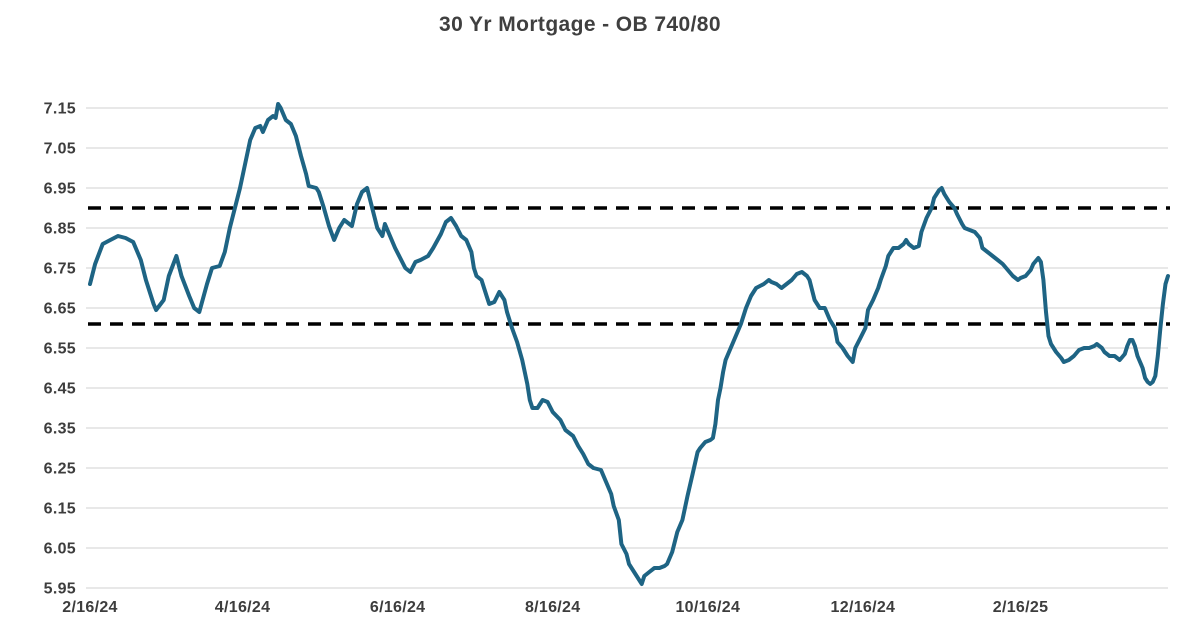 This screenshot has width=1200, height=630. I want to click on y-axis-tick-label: 6.05, so click(60, 549).